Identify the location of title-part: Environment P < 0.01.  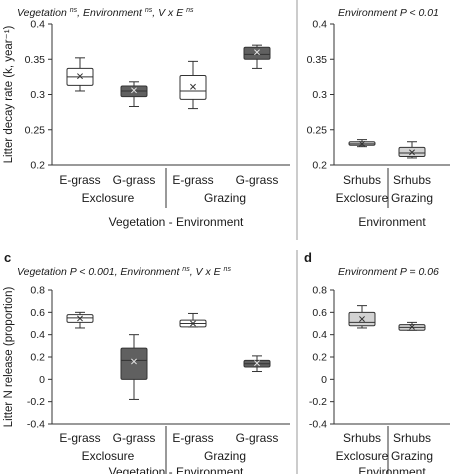
(388, 13).